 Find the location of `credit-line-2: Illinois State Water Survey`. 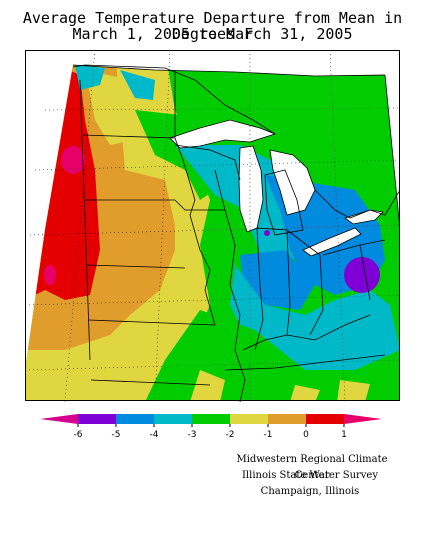

credit-line-2: Illinois State Water Survey is located at coordinates (309, 475).